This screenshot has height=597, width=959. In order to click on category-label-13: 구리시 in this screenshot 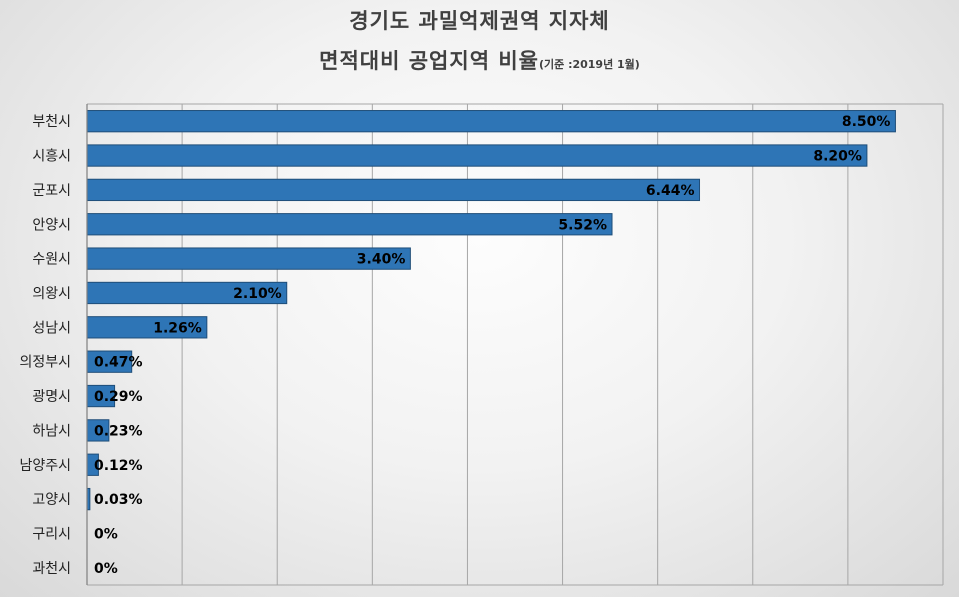, I will do `click(51, 534)`.